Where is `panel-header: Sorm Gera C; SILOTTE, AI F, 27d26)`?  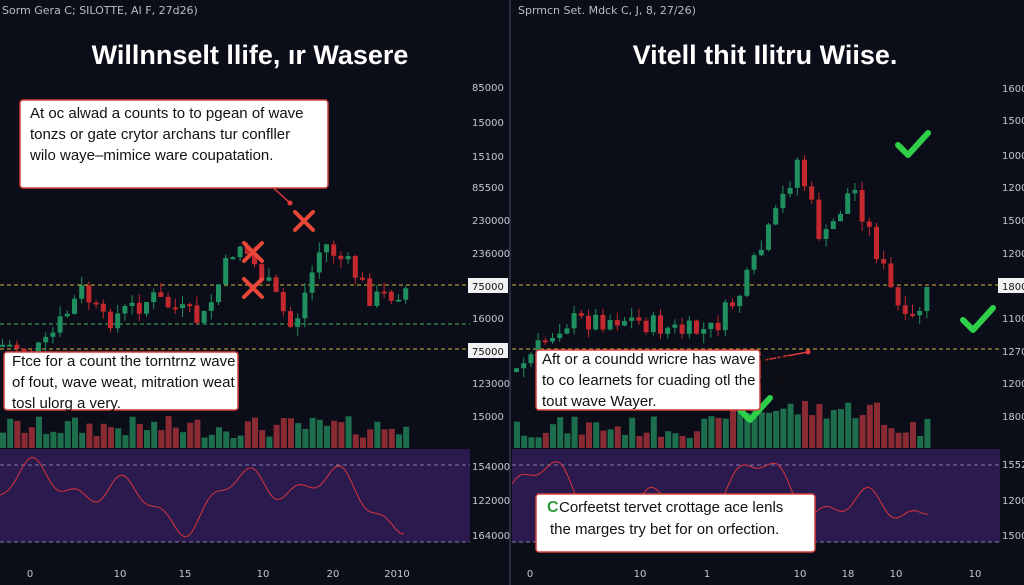 panel-header: Sorm Gera C; SILOTTE, AI F, 27d26) is located at coordinates (100, 10).